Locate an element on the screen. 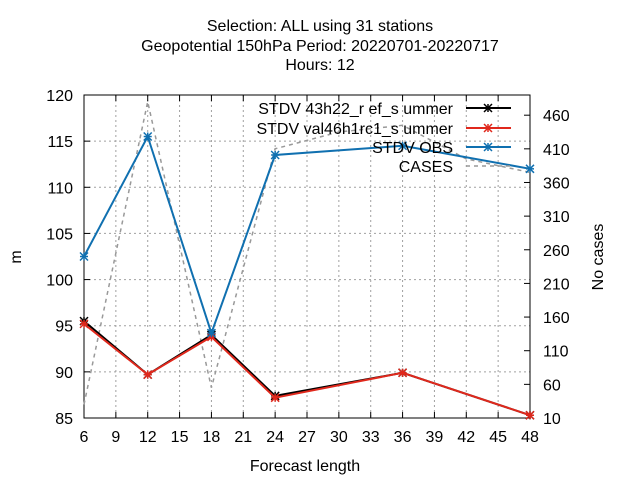 The height and width of the screenshot is (480, 640). y2-tick-label: 60 is located at coordinates (552, 385).